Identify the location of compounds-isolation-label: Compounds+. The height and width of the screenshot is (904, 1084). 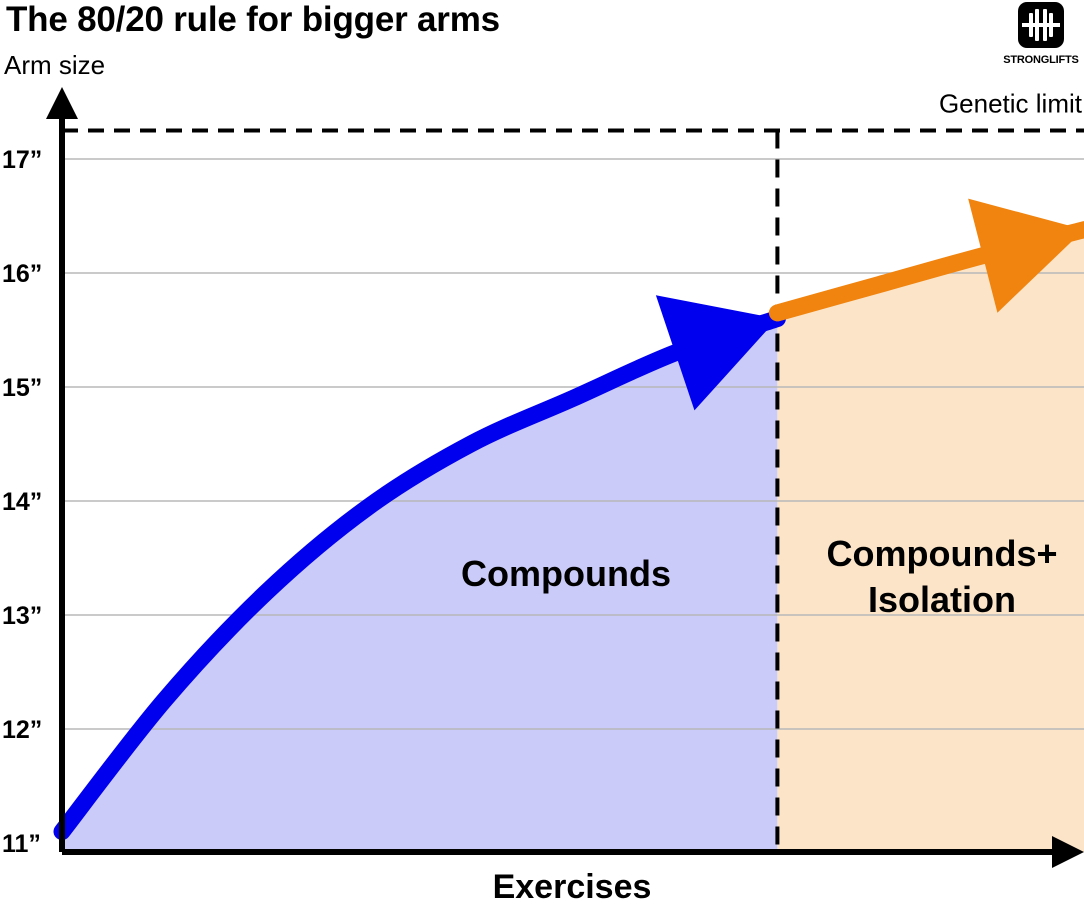
(942, 553).